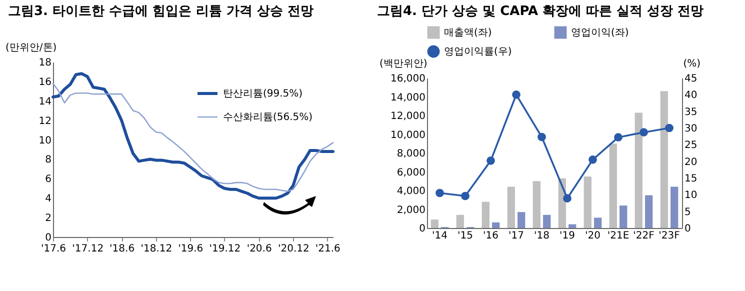 Image resolution: width=745 pixels, height=291 pixels. Describe the element at coordinates (294, 249) in the screenshot. I see `x-tick-label: '20.12` at that location.